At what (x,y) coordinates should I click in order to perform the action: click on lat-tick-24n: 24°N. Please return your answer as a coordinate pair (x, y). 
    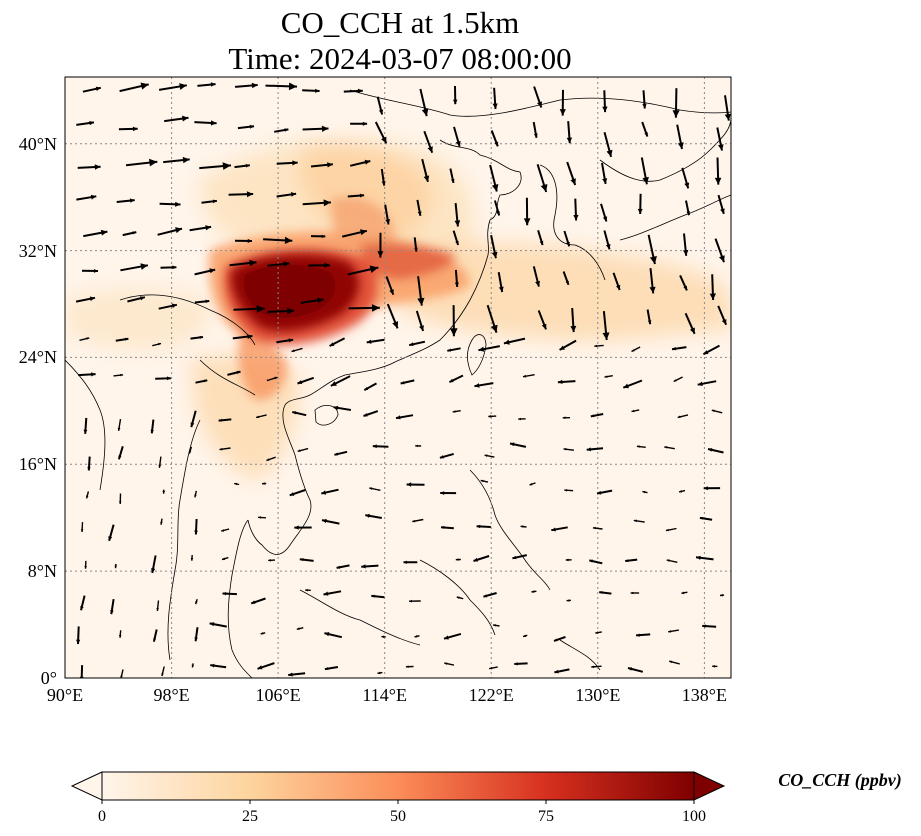
    Looking at the image, I should click on (38, 357).